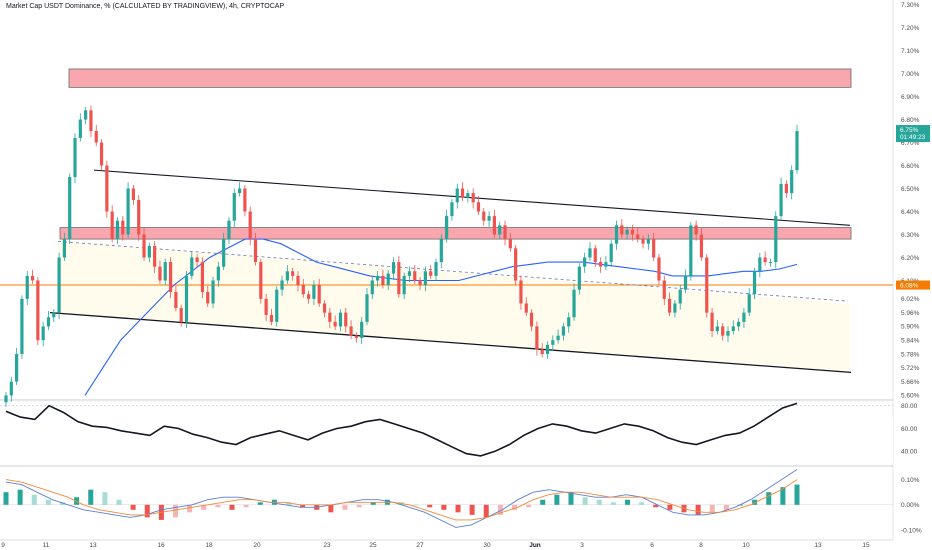 The image size is (932, 550). Describe the element at coordinates (910, 313) in the screenshot. I see `price-axis-label: 5.96%` at that location.